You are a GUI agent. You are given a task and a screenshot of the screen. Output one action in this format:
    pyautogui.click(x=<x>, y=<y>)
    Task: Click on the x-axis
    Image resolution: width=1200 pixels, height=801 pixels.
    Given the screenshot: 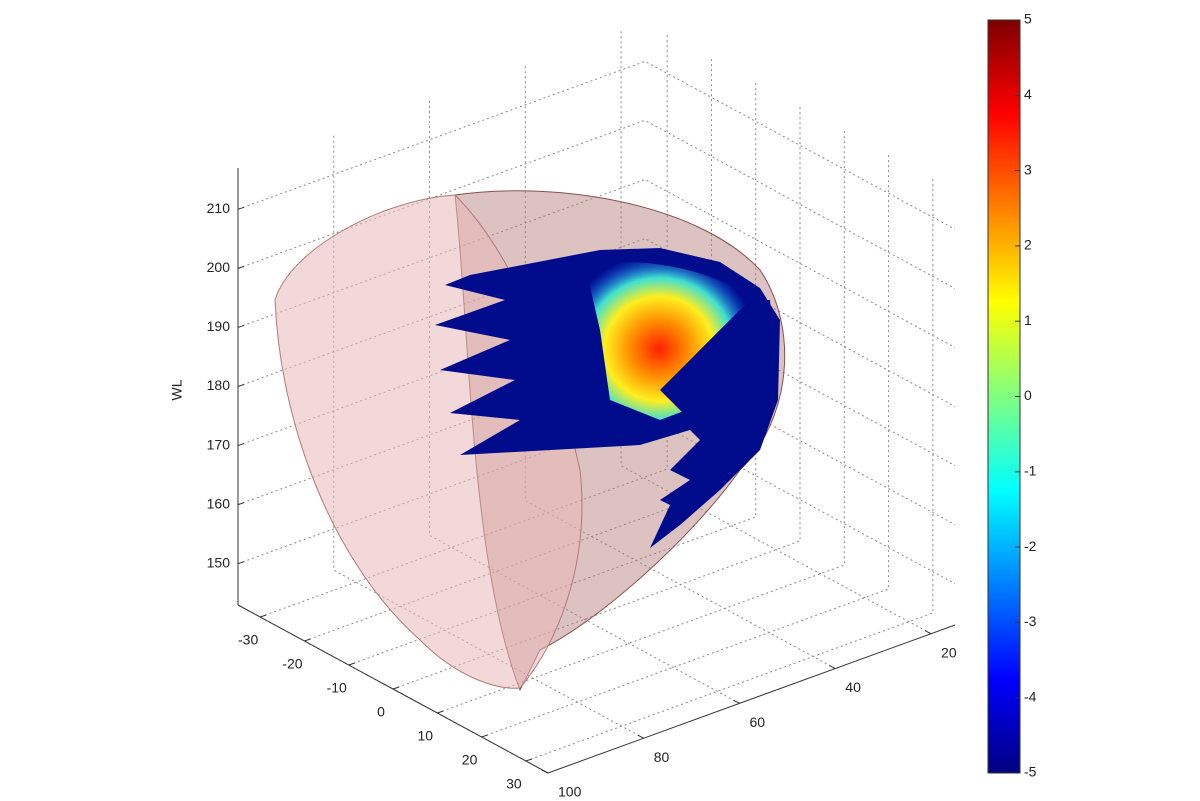 What is the action you would take?
    pyautogui.click(x=393, y=689)
    